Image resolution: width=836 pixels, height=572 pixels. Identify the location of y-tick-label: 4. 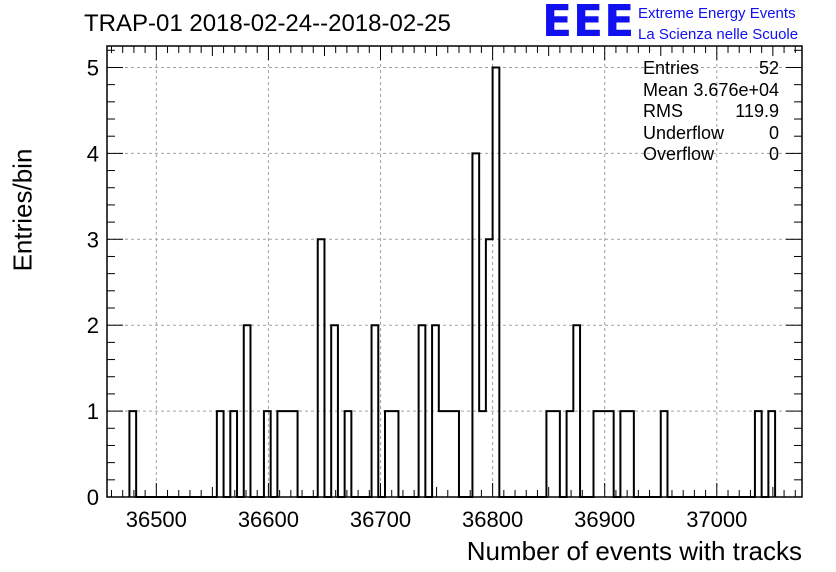
(93, 153).